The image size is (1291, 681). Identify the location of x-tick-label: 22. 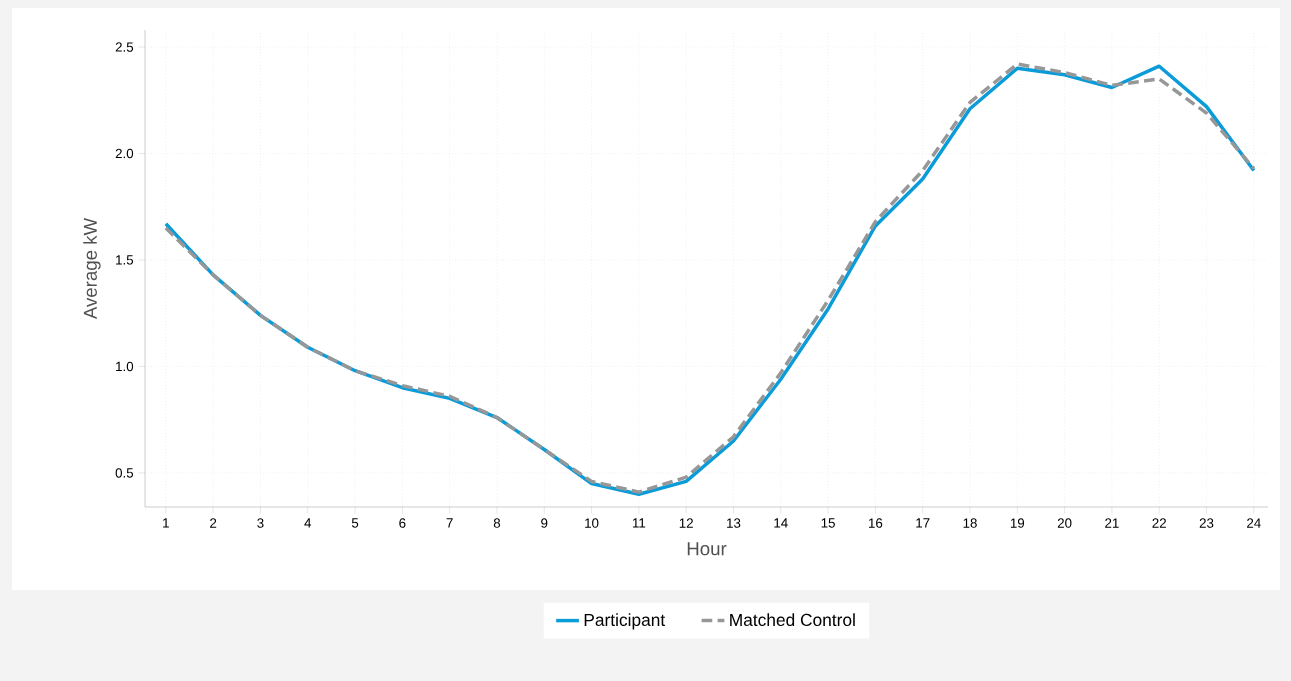
(1159, 523).